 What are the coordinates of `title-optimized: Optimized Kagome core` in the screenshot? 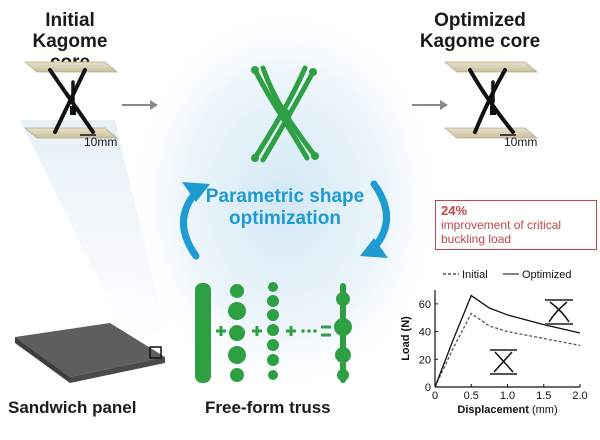 It's located at (480, 31).